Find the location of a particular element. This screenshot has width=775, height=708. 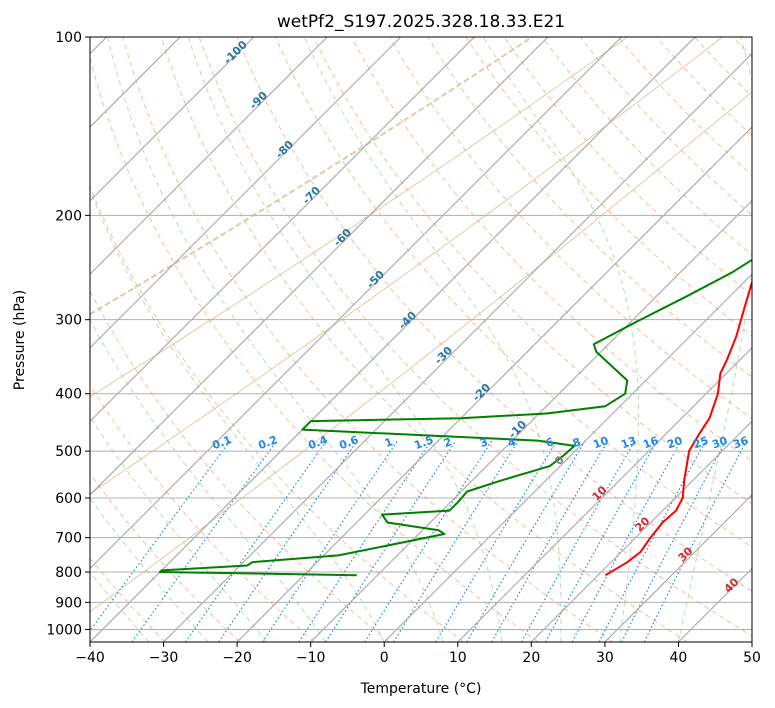

mixing-ratio-label: 0.4 is located at coordinates (317, 442).